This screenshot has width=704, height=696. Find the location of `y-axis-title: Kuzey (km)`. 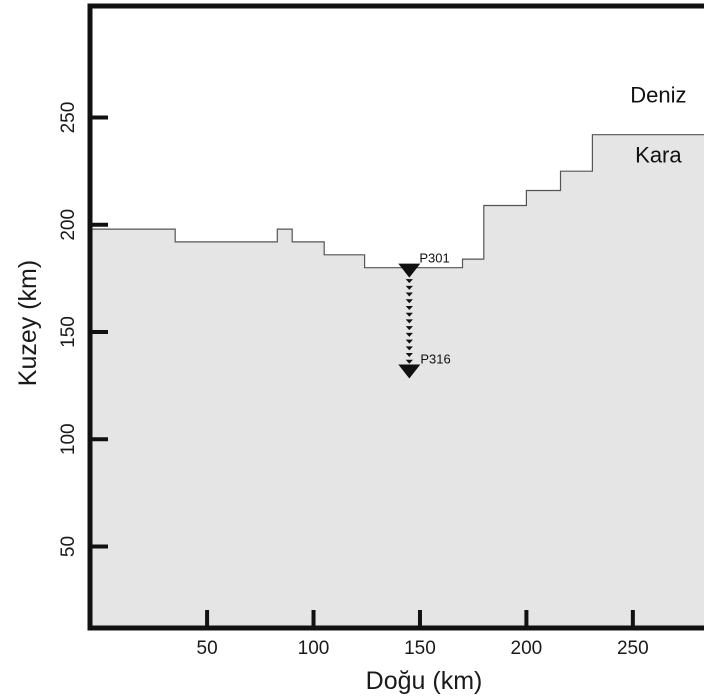

y-axis-title: Kuzey (km) is located at coordinates (28, 323).